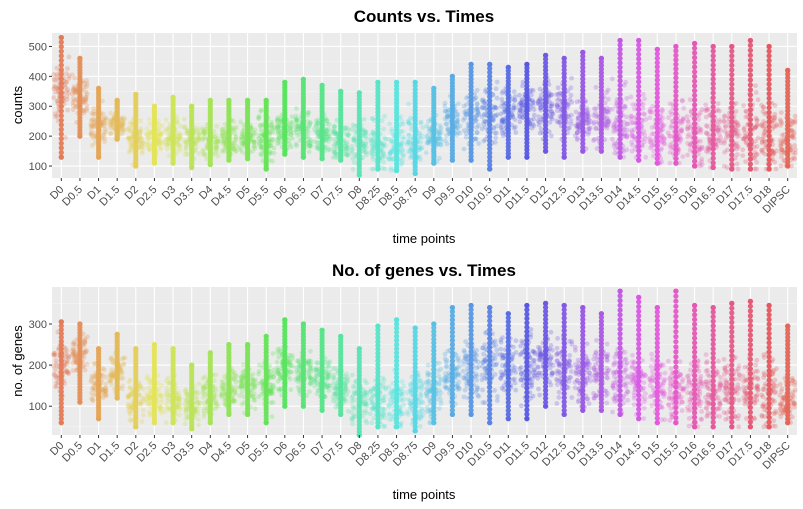 The height and width of the screenshot is (509, 803). Describe the element at coordinates (258, 196) in the screenshot. I see `x-tick-label: D5.5` at that location.